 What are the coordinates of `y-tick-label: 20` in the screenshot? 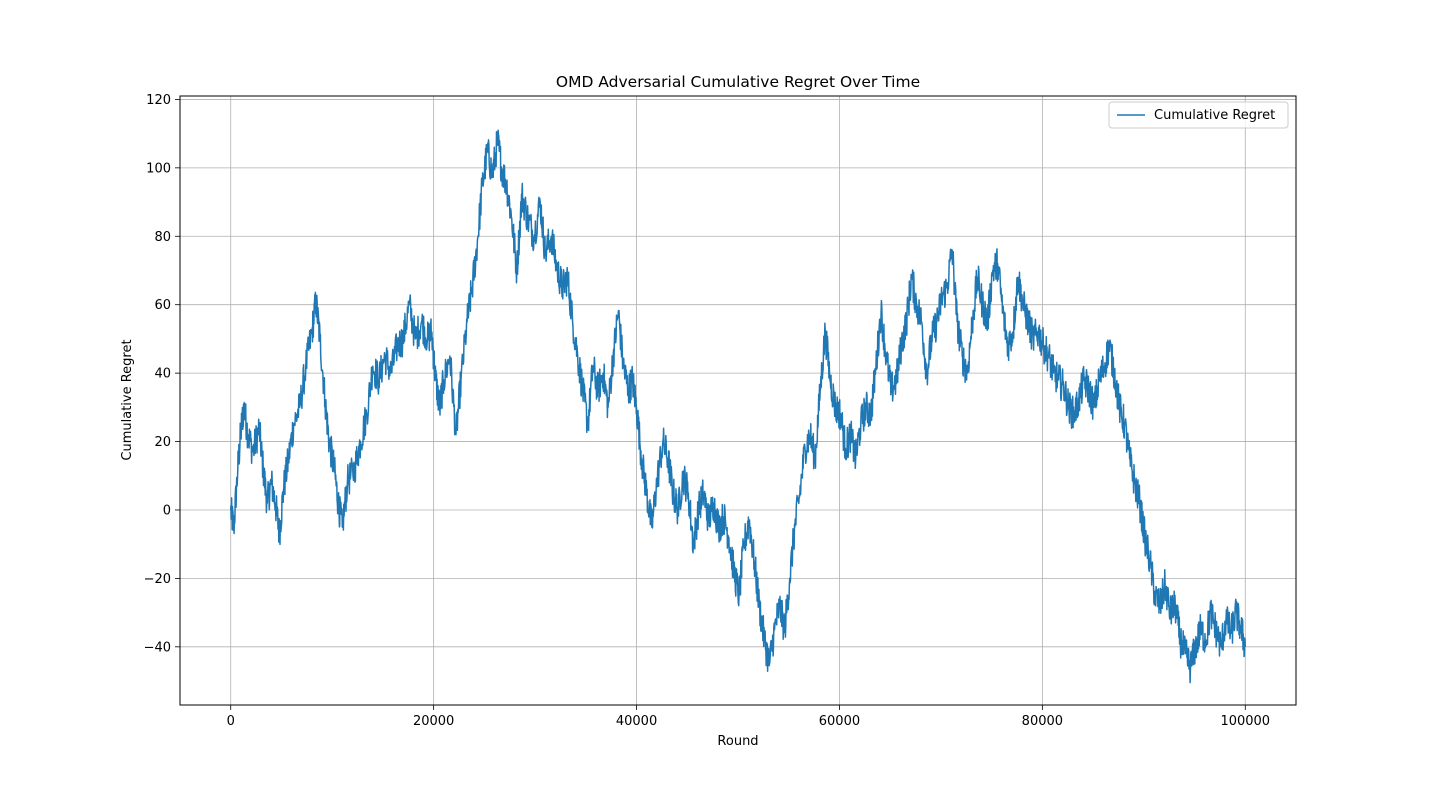 It's located at (162, 442).